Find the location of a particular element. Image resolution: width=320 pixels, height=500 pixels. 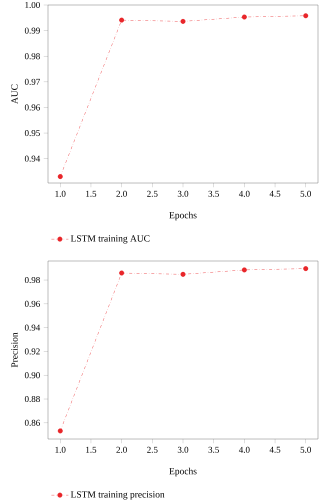

y-tick-label: 0.88 is located at coordinates (32, 399).